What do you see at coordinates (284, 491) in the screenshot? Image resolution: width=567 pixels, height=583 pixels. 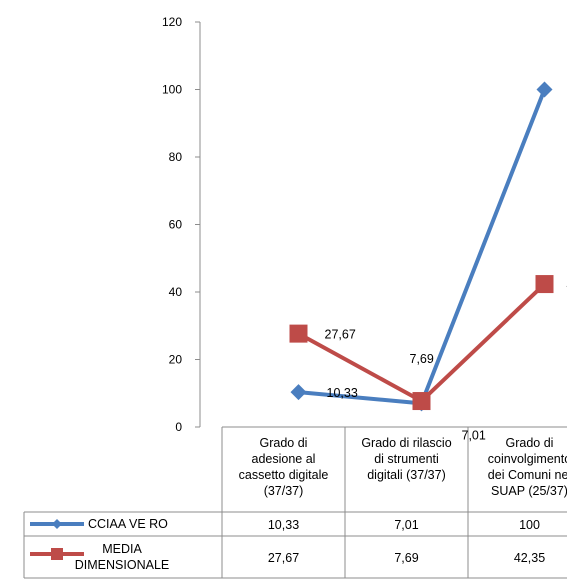 I see `category-label: (37/37)` at bounding box center [284, 491].